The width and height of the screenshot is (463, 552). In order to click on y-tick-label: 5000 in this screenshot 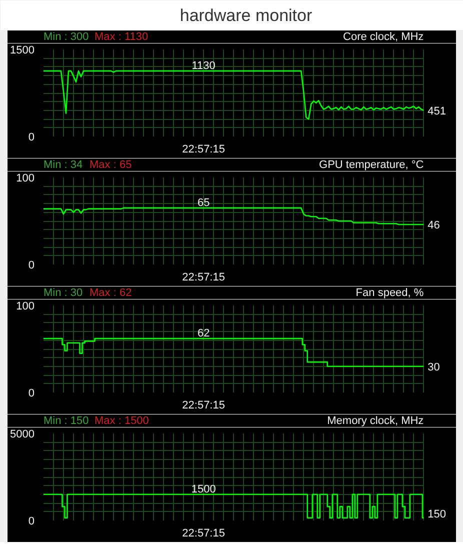, I will do `click(22, 434)`.